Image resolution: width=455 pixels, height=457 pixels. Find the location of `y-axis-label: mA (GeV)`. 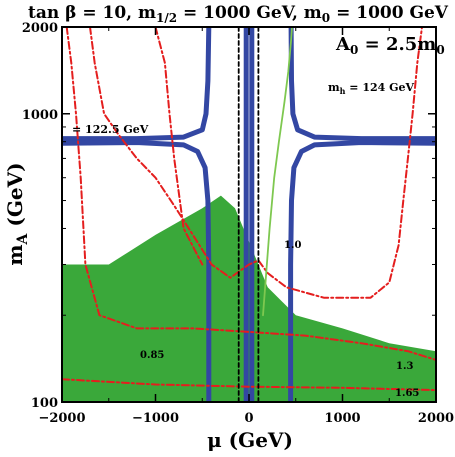

y-axis-label: mA (GeV) is located at coordinates (17, 213).